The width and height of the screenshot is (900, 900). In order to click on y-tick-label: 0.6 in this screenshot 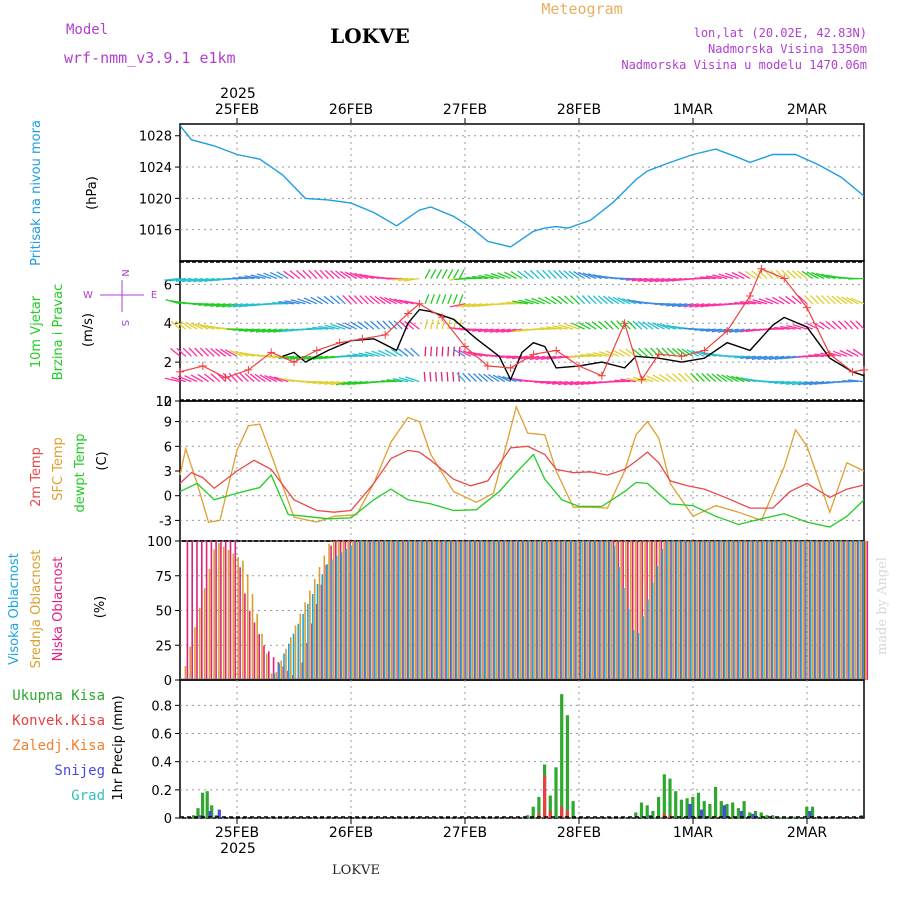, I will do `click(161, 735)`.